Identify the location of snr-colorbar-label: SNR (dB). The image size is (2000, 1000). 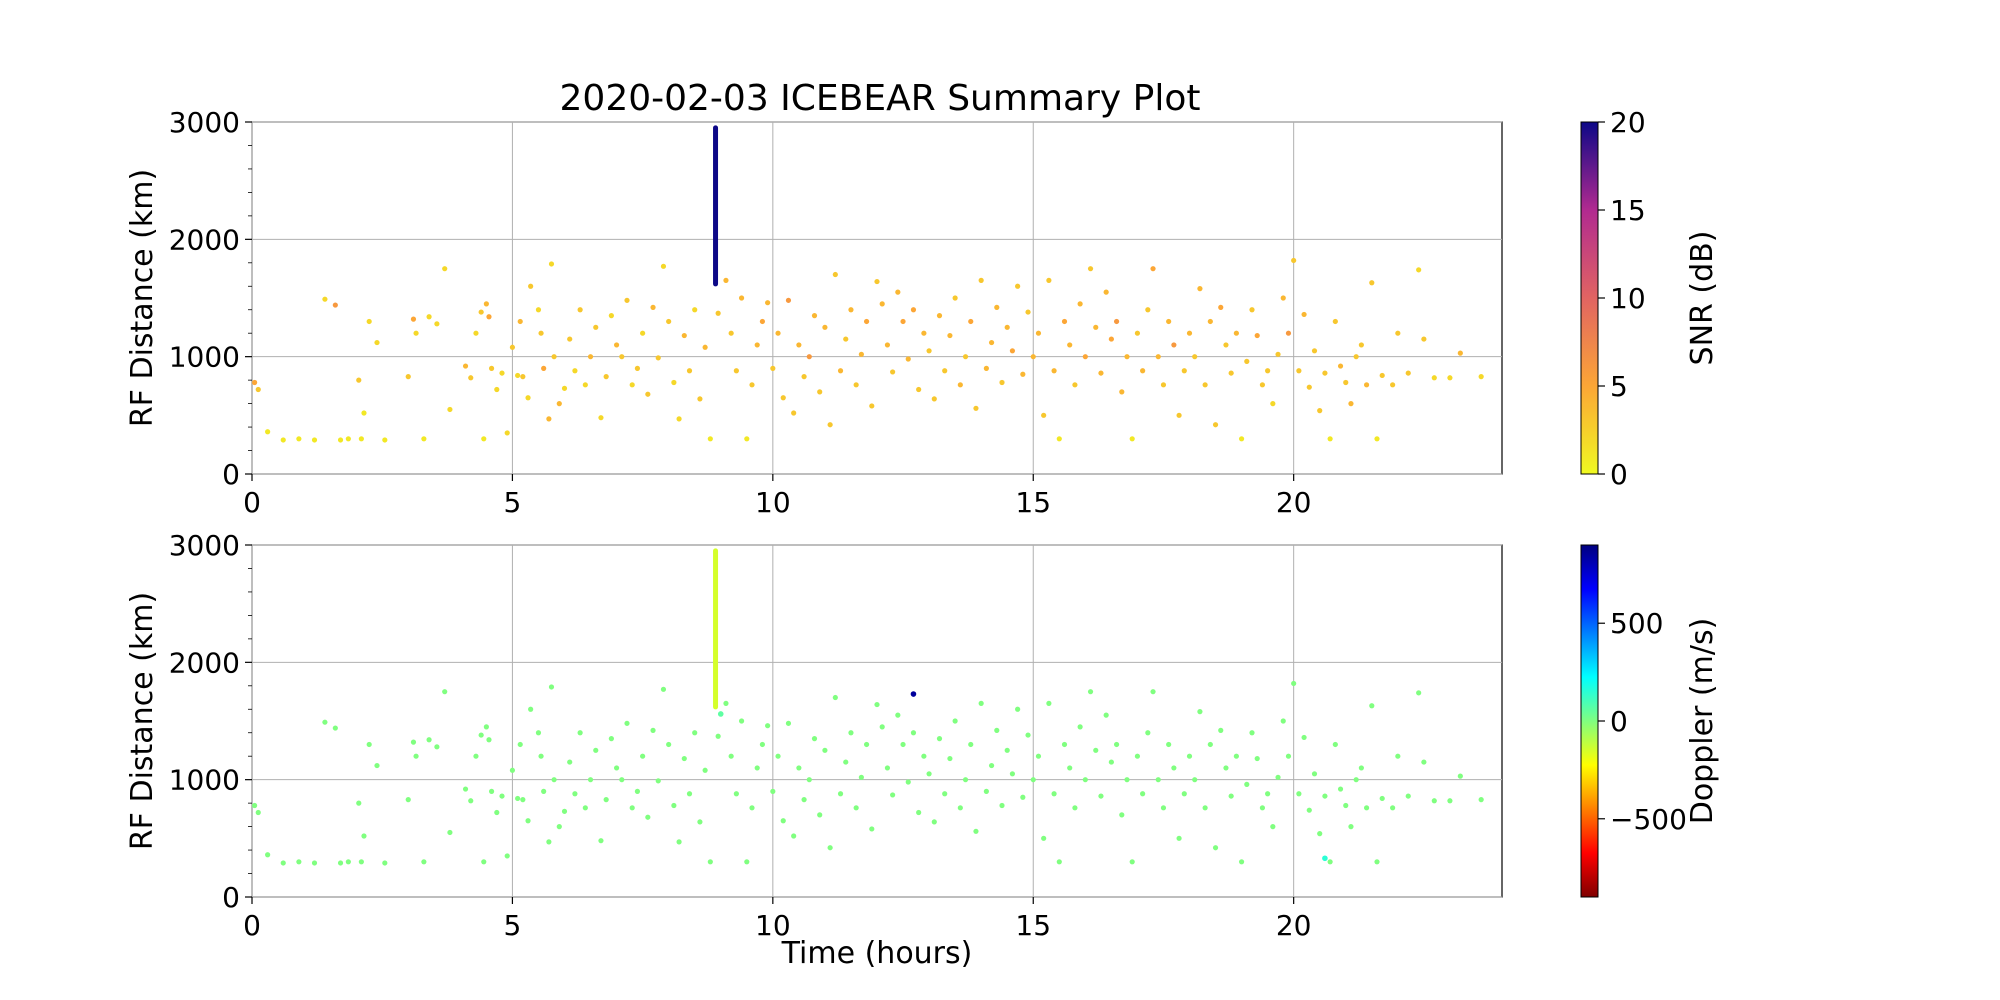
(1702, 298).